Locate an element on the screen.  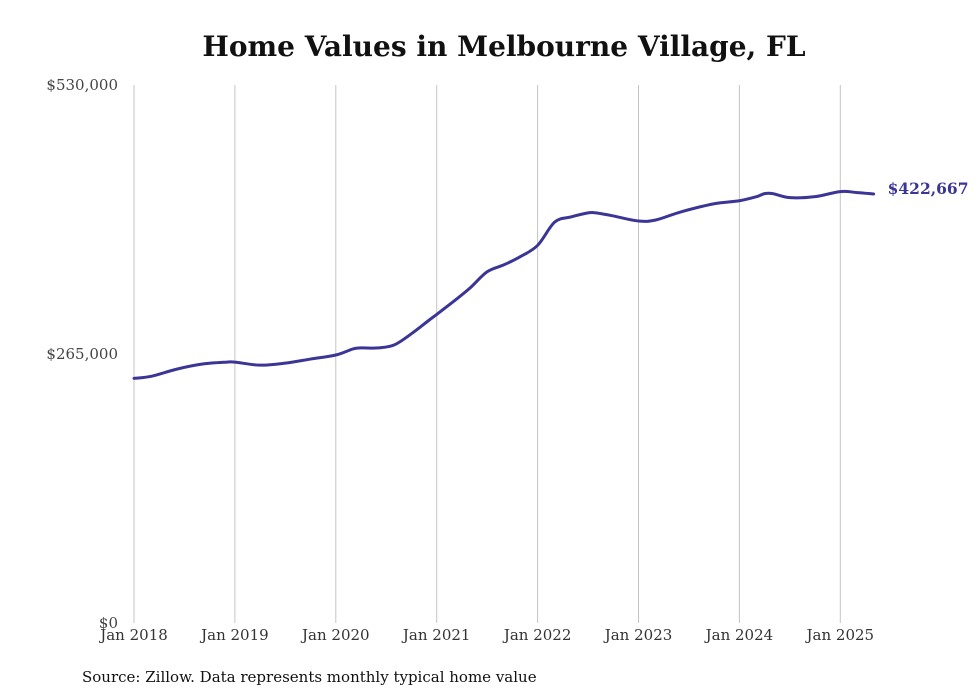
y-tick-label: $530,000 is located at coordinates (82, 85).